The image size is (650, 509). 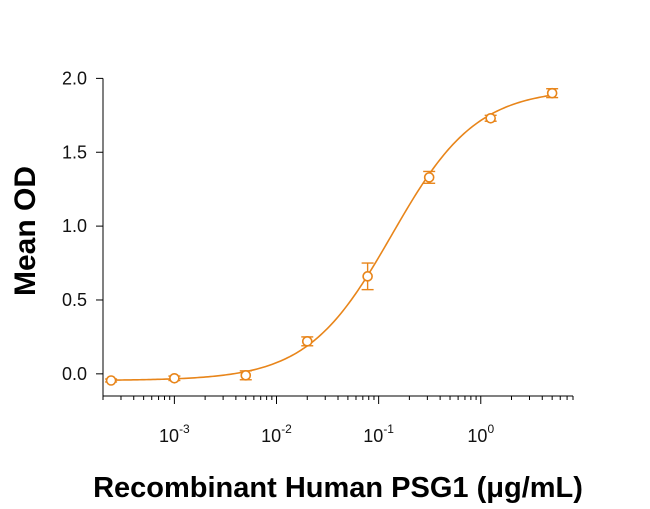 I want to click on x-tick-label: 10⁻³, so click(x=174, y=434).